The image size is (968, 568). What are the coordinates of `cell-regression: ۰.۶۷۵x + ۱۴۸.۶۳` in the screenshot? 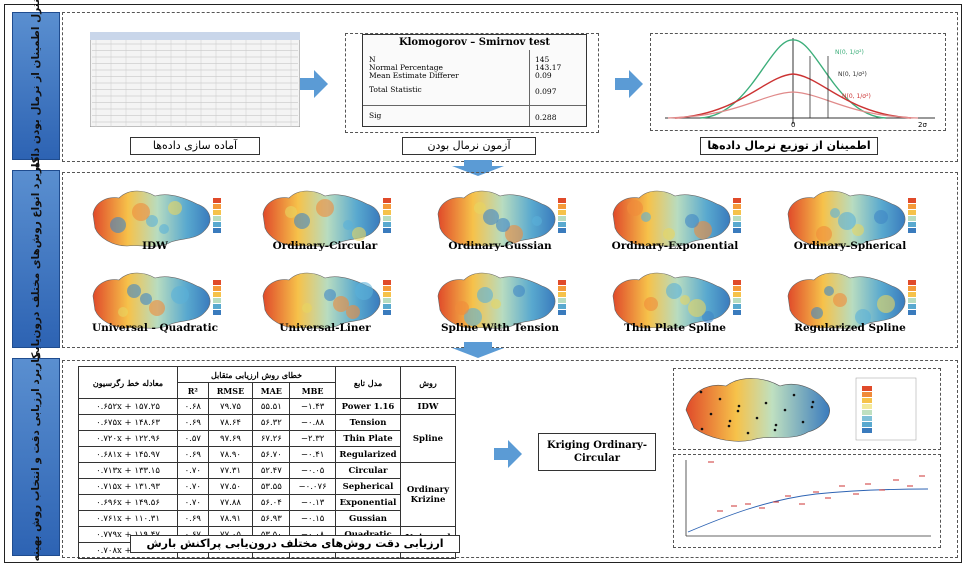 It's located at (128, 422).